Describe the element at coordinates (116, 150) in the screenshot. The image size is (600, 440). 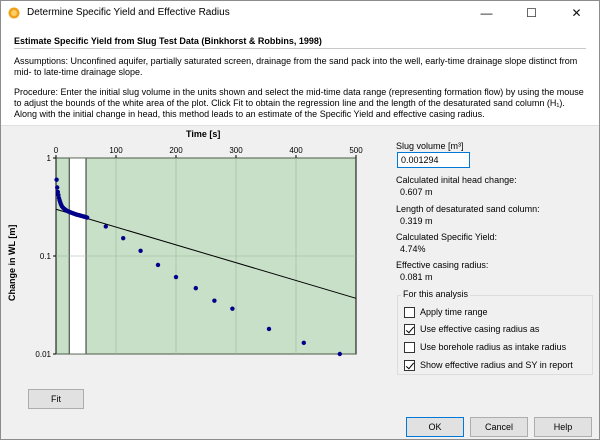
I see `x-tick-label: 100` at that location.